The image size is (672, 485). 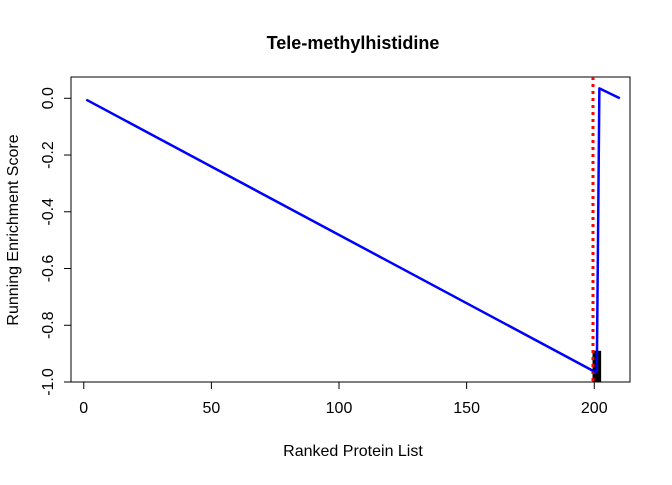 I want to click on x-tick-label: 0, so click(x=83, y=408).